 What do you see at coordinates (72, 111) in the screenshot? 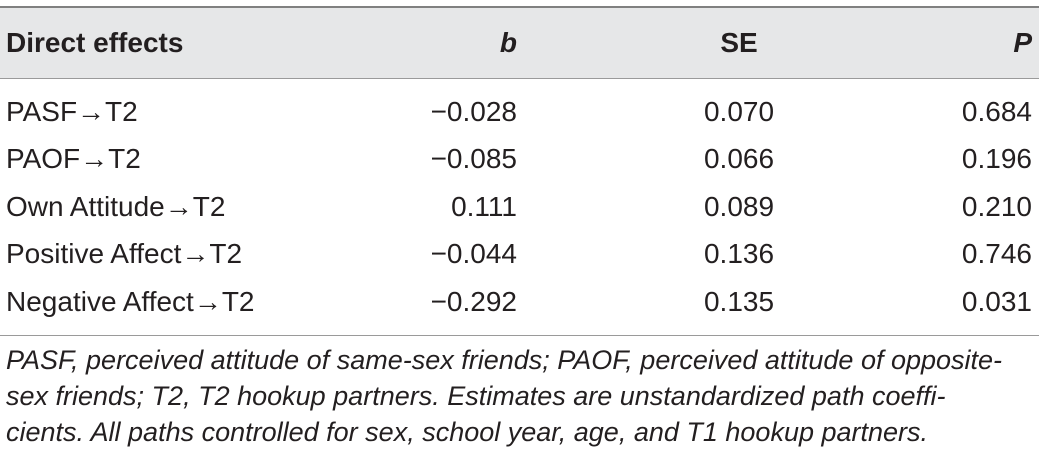
I see `row-label: PASF→T2` at bounding box center [72, 111].